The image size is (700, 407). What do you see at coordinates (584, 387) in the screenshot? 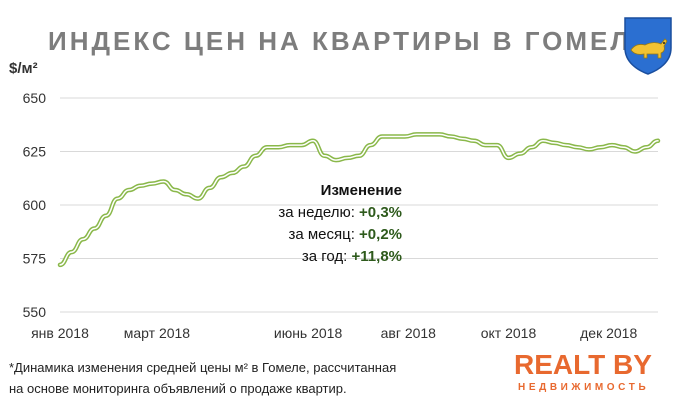
I see `logo-tagline: НЕДВИЖИМОСТЬ` at bounding box center [584, 387].